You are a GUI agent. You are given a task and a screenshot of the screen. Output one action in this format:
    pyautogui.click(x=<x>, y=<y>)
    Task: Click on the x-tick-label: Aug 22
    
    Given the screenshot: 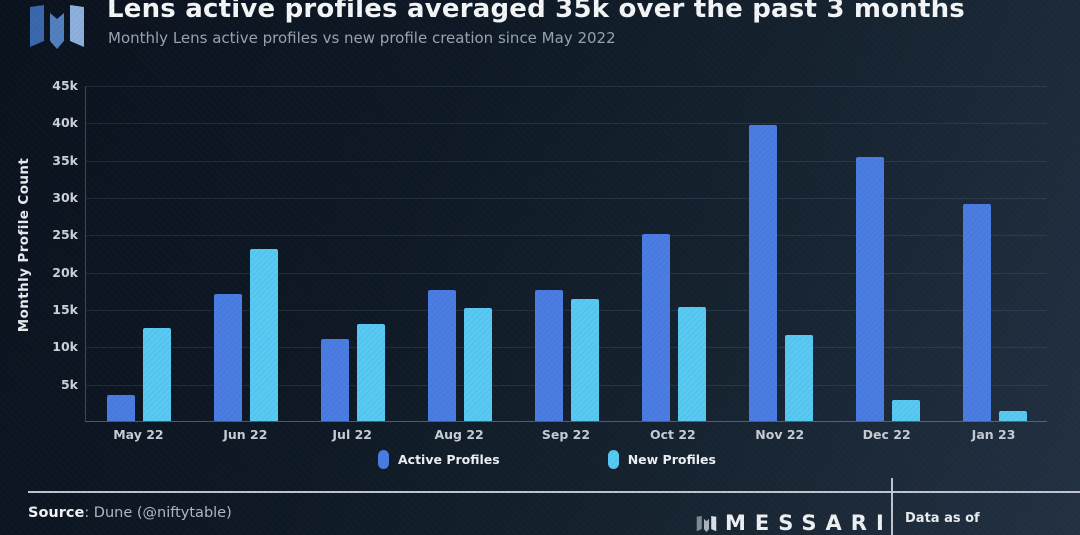 What is the action you would take?
    pyautogui.click(x=459, y=434)
    